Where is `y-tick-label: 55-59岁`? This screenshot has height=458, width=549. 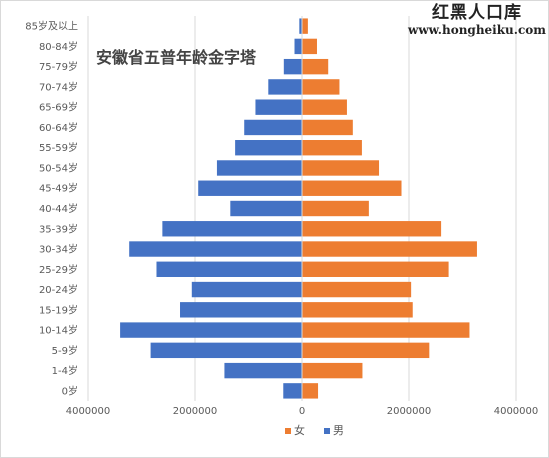 y-tick-label: 55-59岁 is located at coordinates (58, 147).